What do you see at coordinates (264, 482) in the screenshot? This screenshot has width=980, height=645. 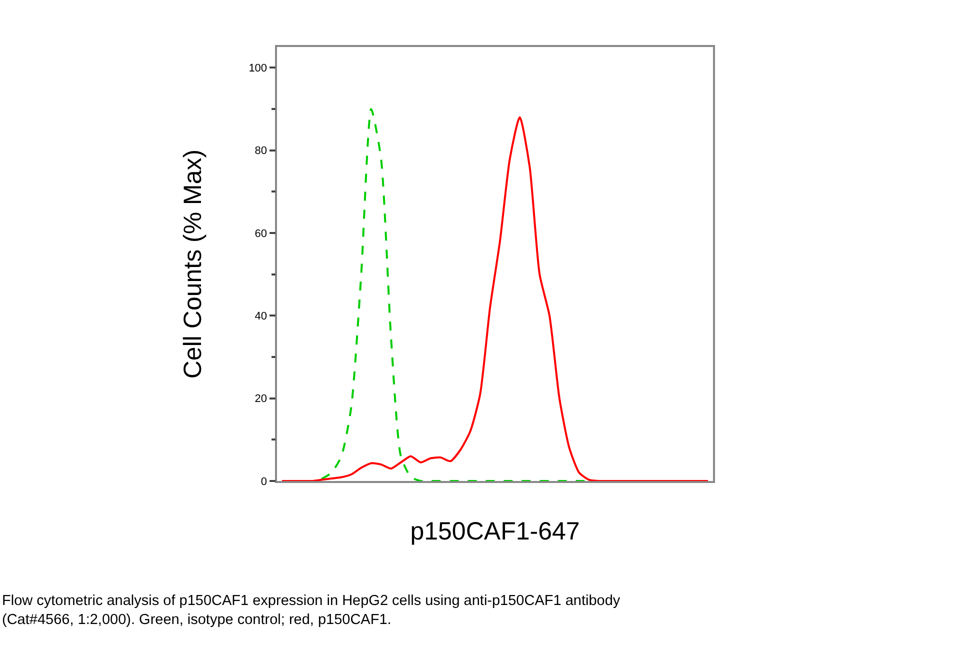 I see `y-tick-label: 0` at bounding box center [264, 482].